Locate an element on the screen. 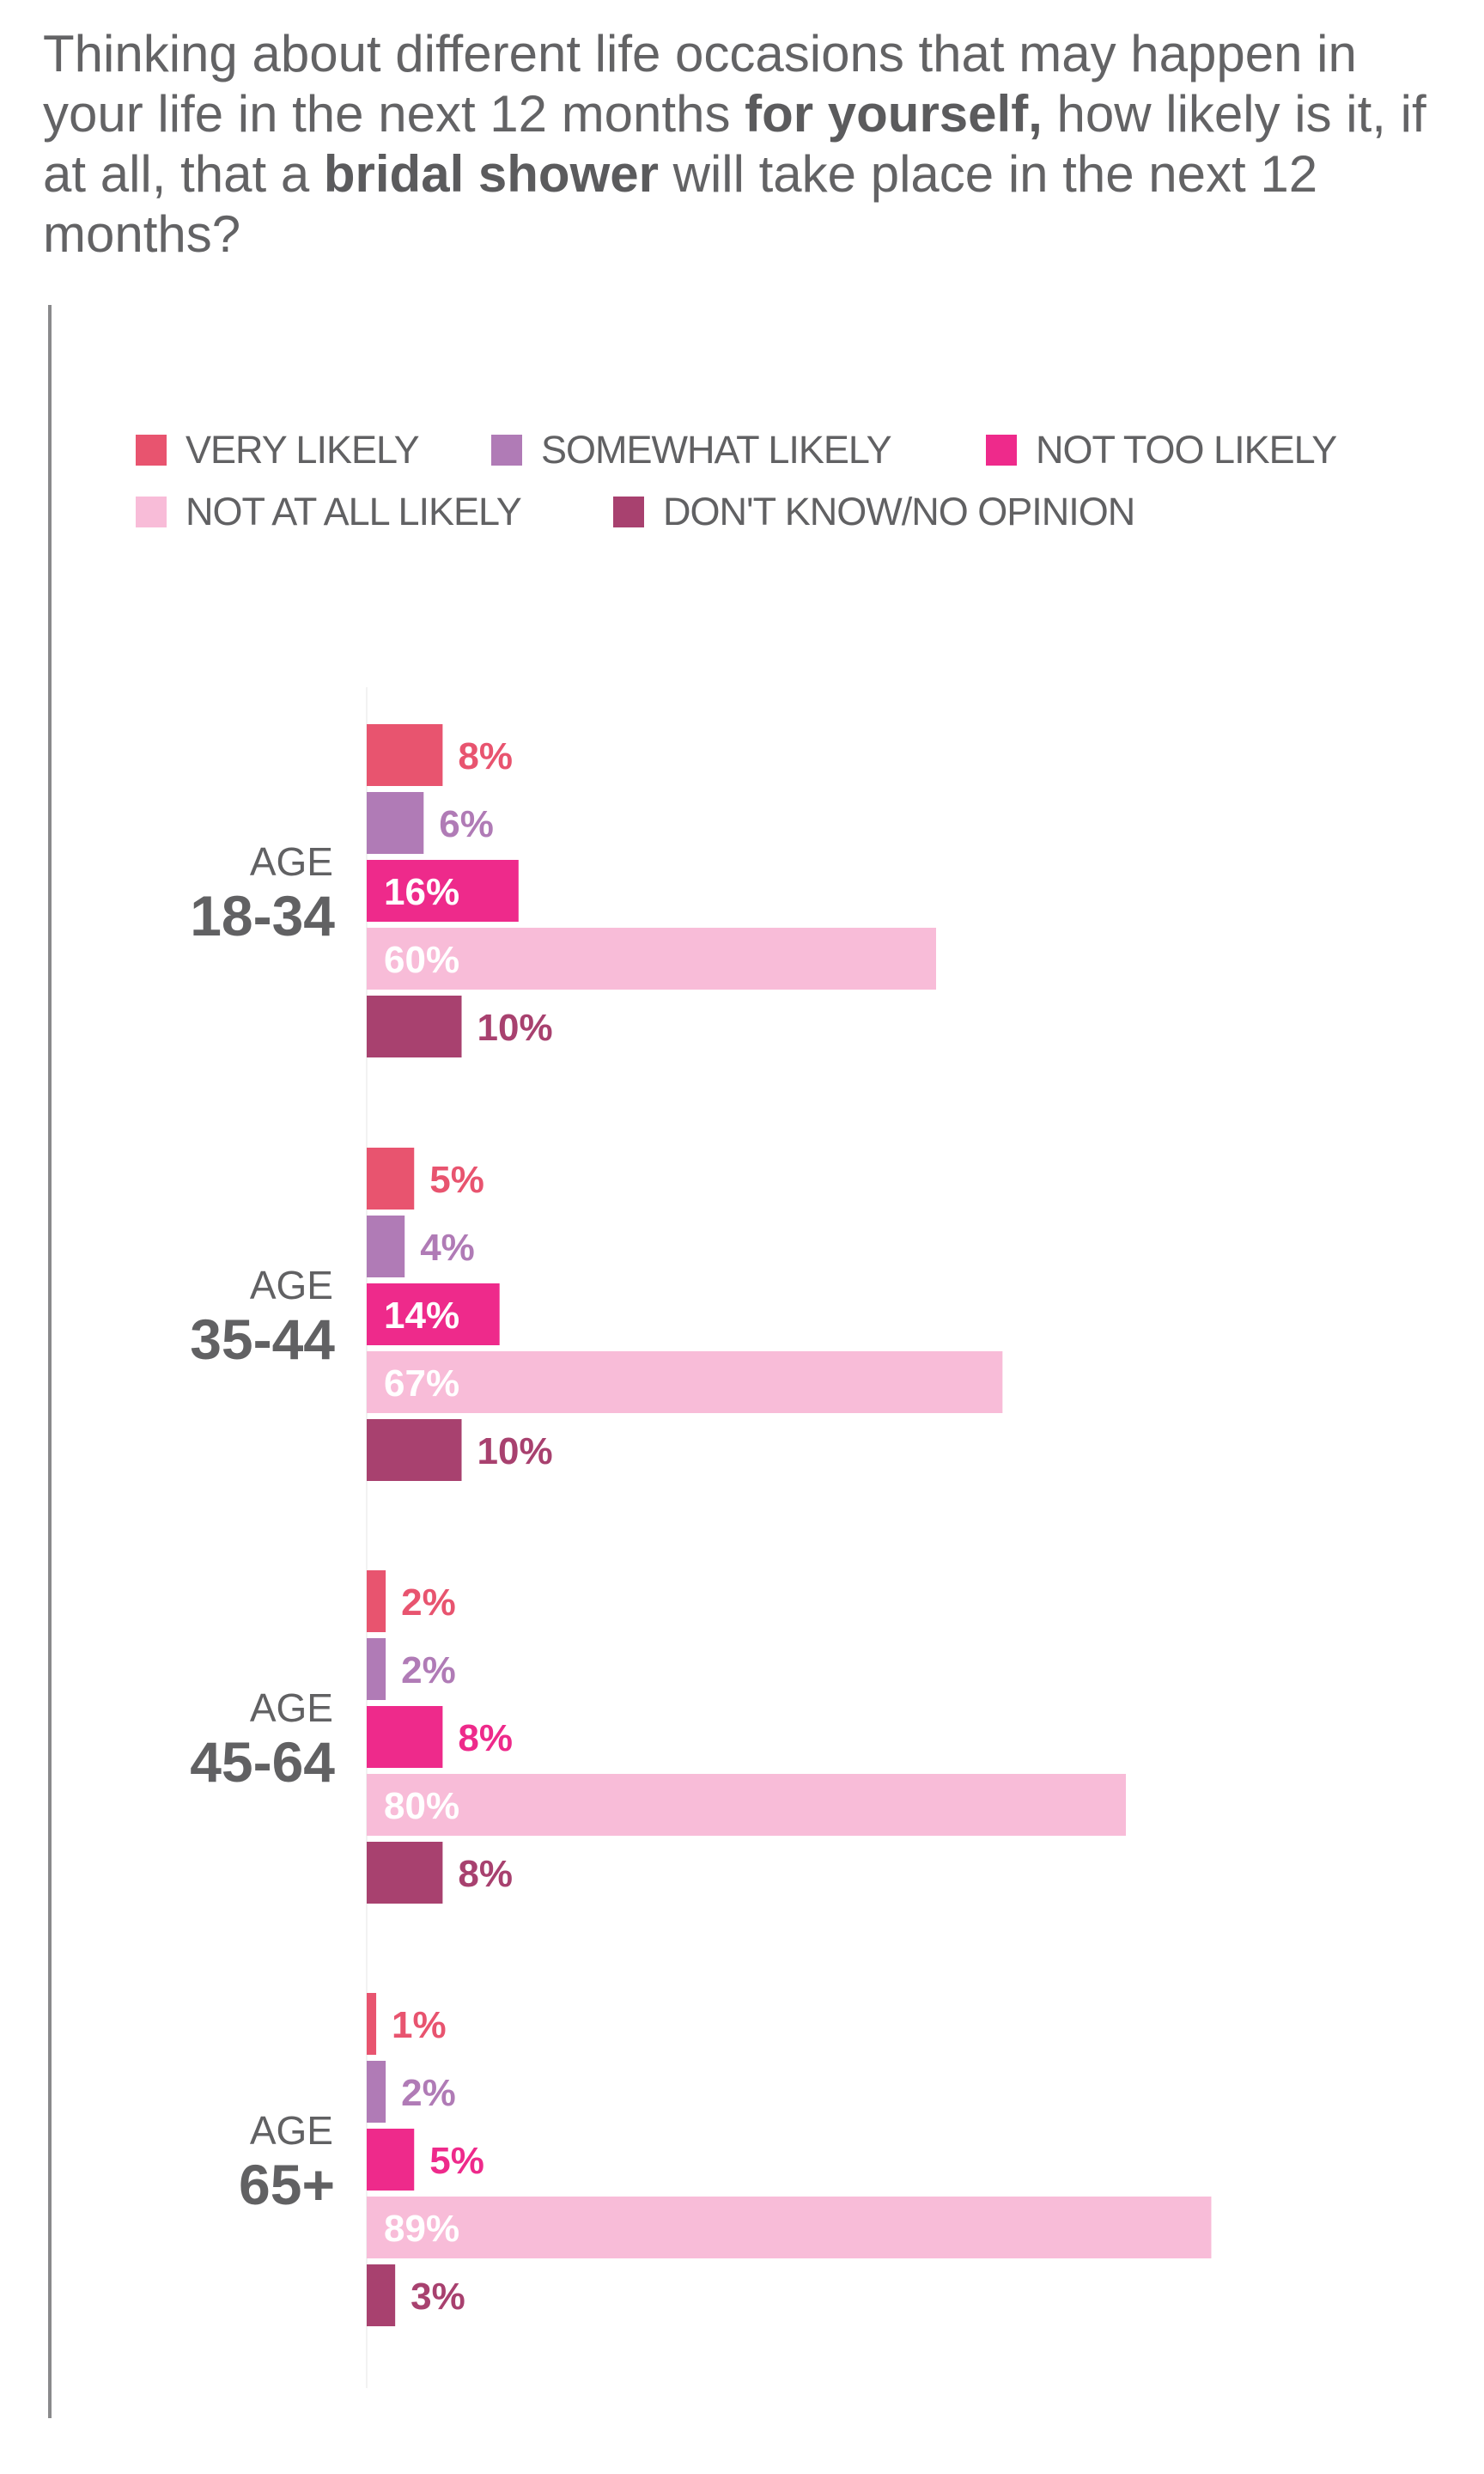  legend-label-somewhat-likely: SOMEWHAT LIKELY is located at coordinates (717, 450).